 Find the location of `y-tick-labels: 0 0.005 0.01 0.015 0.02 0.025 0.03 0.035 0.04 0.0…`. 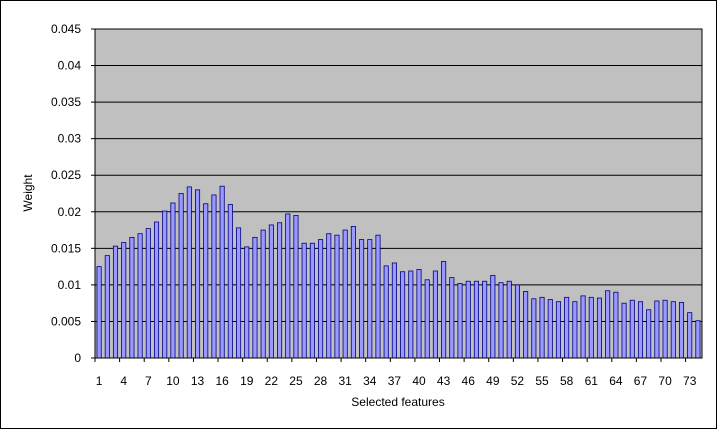

y-tick-labels: 0 0.005 0.01 0.015 0.02 0.025 0.03 0.035 0.04 0.0… is located at coordinates (73, 193).